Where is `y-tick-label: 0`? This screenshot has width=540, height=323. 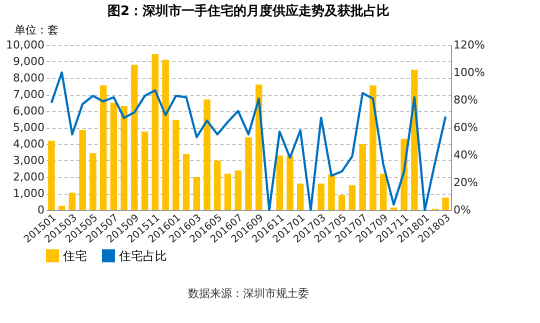 y-tick-label: 0 is located at coordinates (41, 210).